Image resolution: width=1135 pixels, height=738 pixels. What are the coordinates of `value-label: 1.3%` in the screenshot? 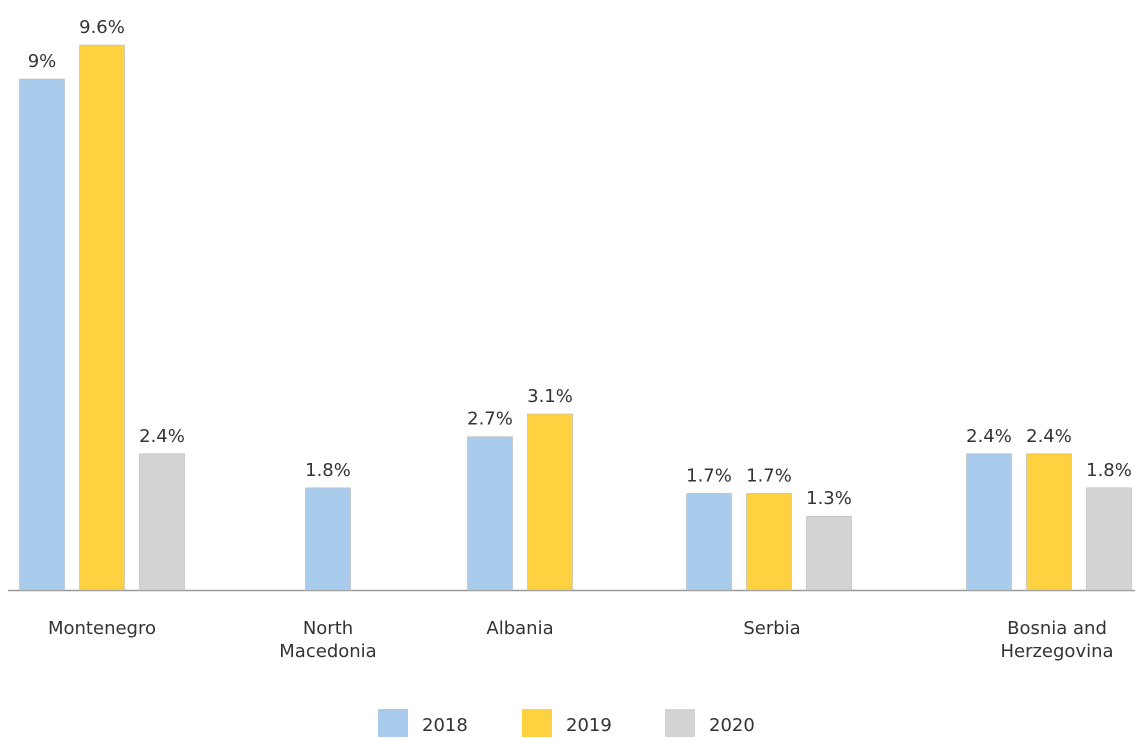 It's located at (829, 498).